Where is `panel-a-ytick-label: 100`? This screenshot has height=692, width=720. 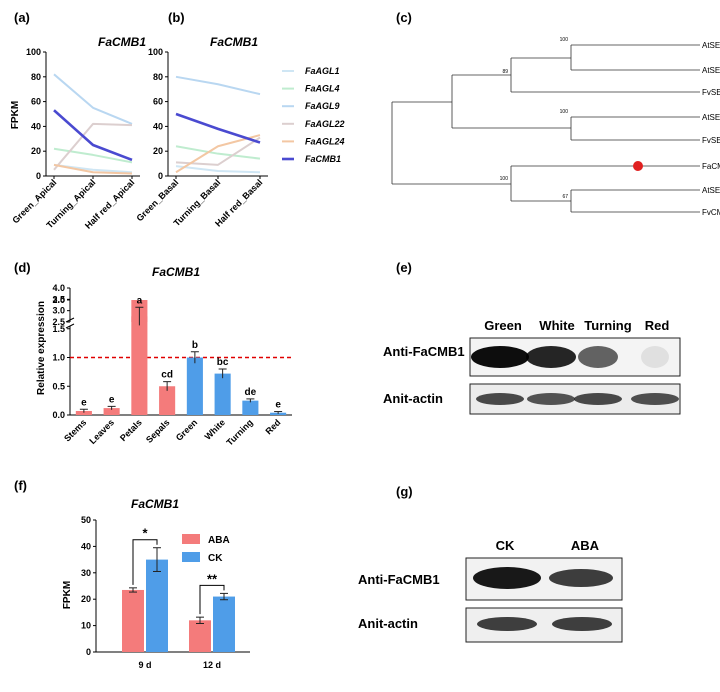
panel-a-ytick-label: 100 is located at coordinates (33, 52).